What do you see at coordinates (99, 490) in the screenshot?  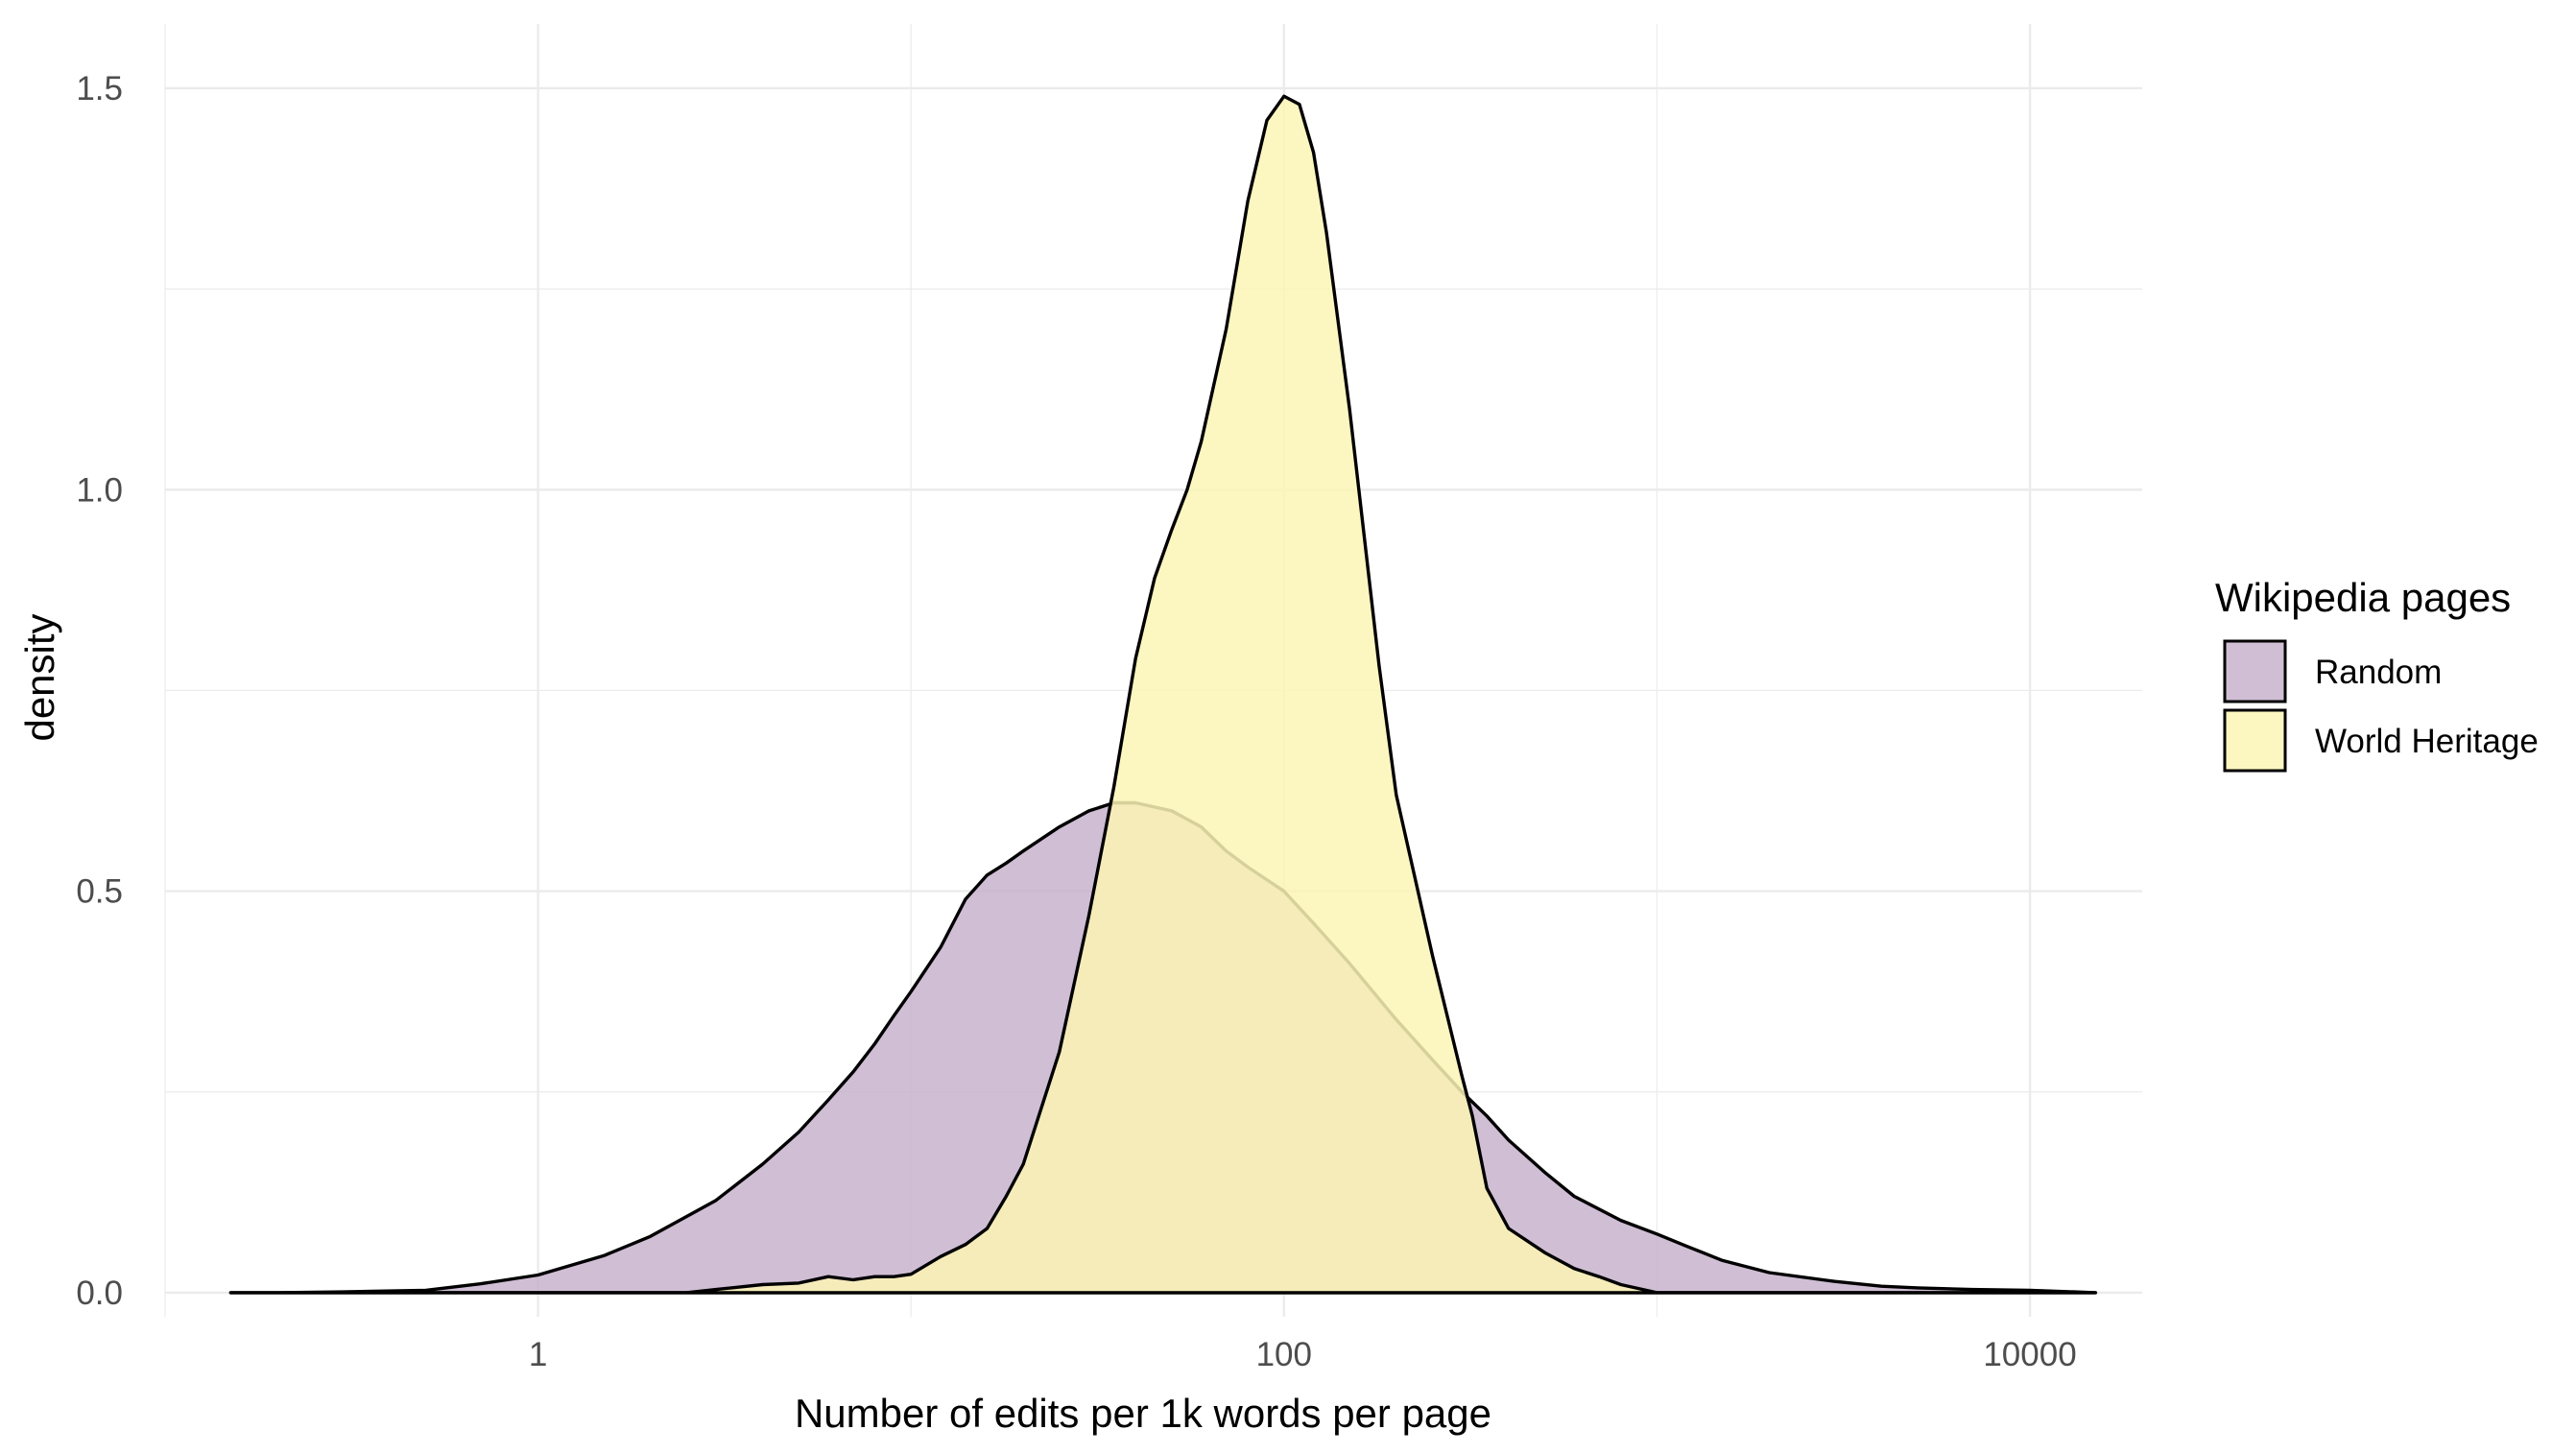 I see `y-tick-label: 1.0` at bounding box center [99, 490].